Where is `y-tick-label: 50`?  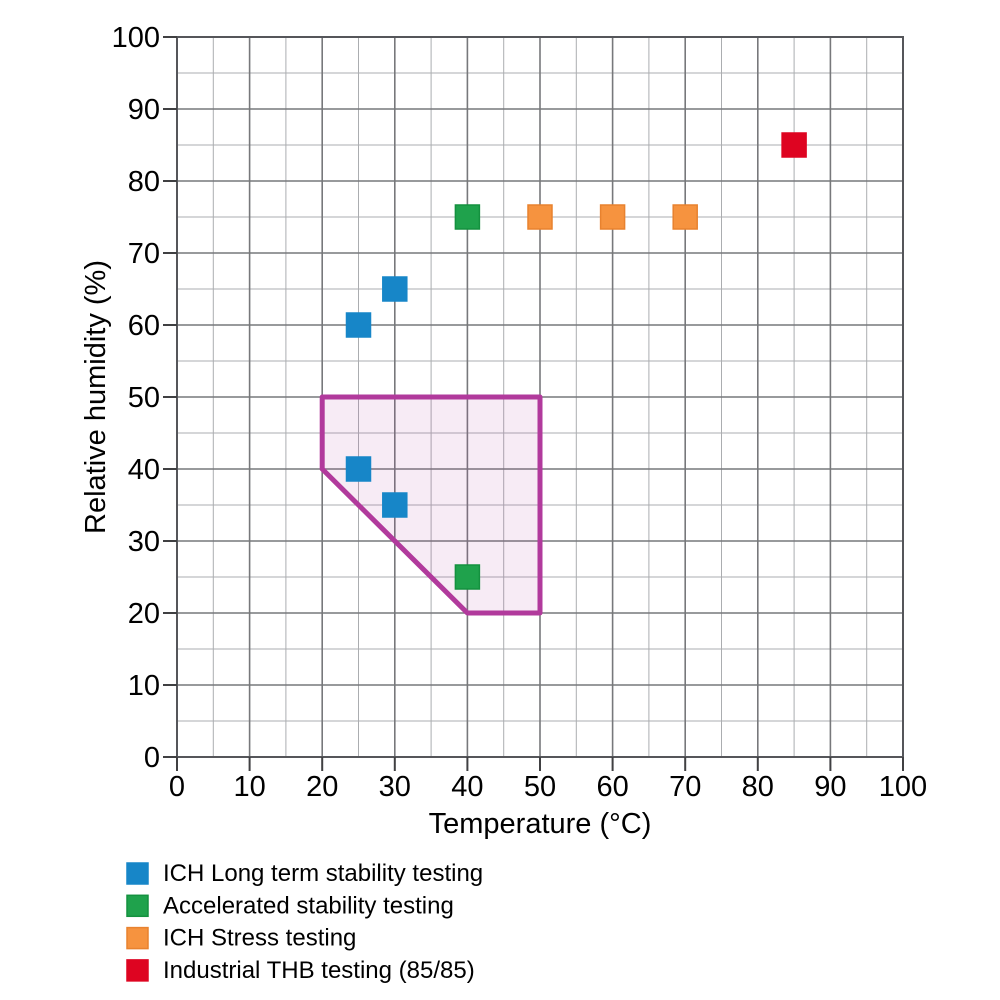
y-tick-label: 50 is located at coordinates (144, 398).